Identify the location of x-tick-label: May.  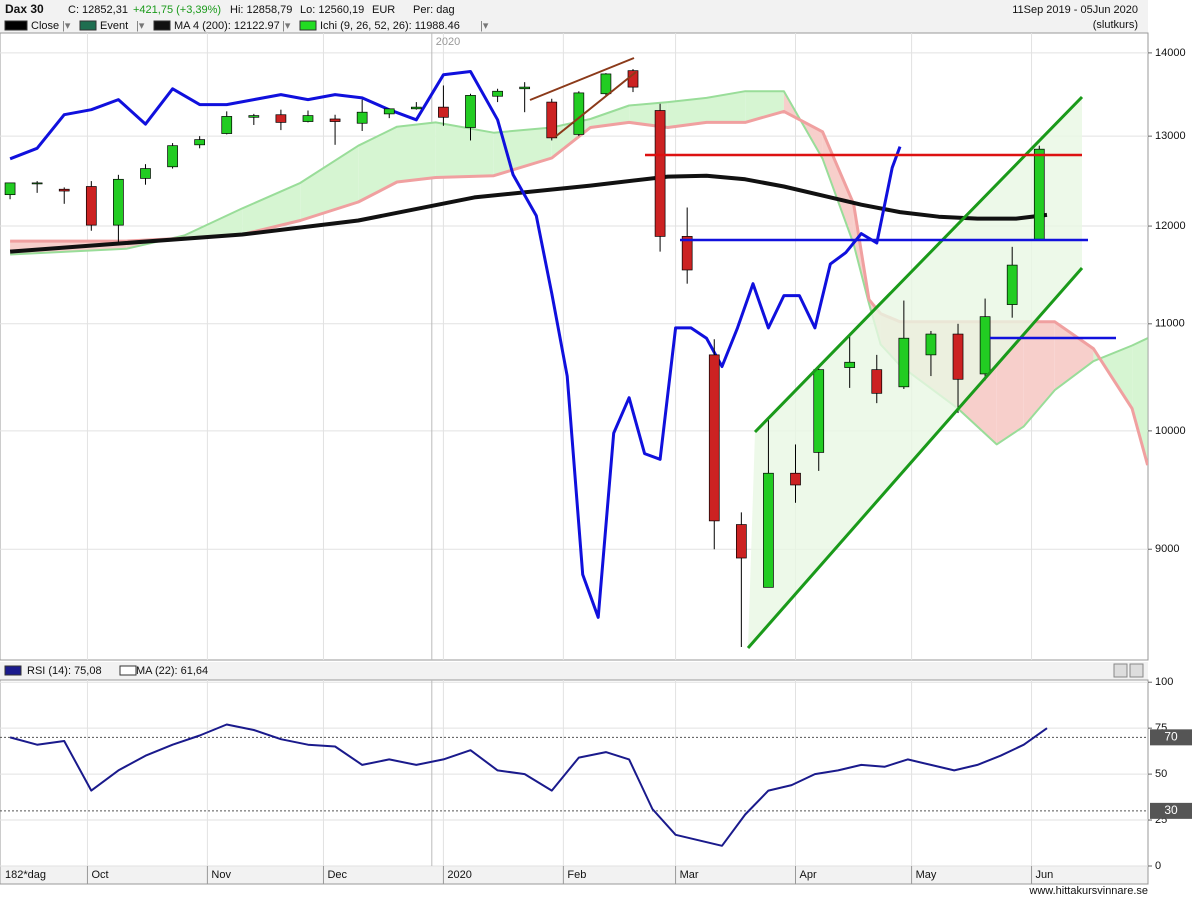
(926, 875).